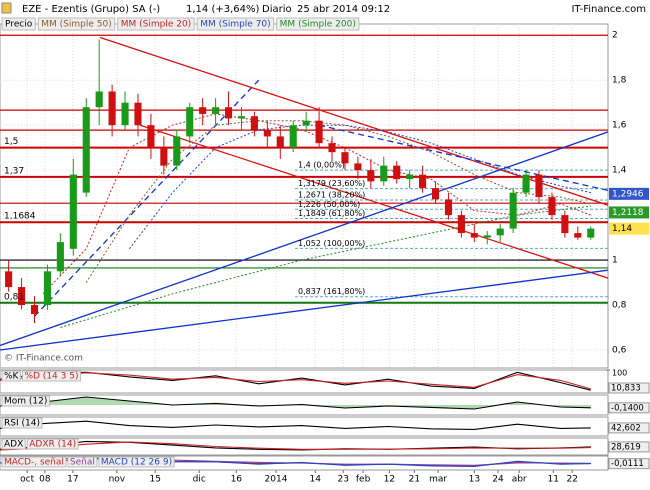 The height and width of the screenshot is (490, 650). I want to click on fib-label: 1,3179 (23,60%), so click(331, 183).